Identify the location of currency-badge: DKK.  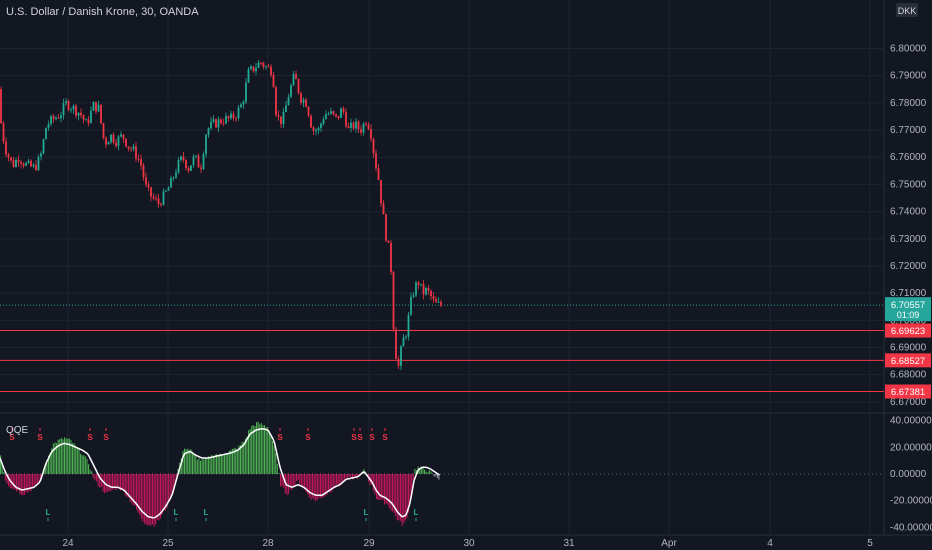
(907, 11).